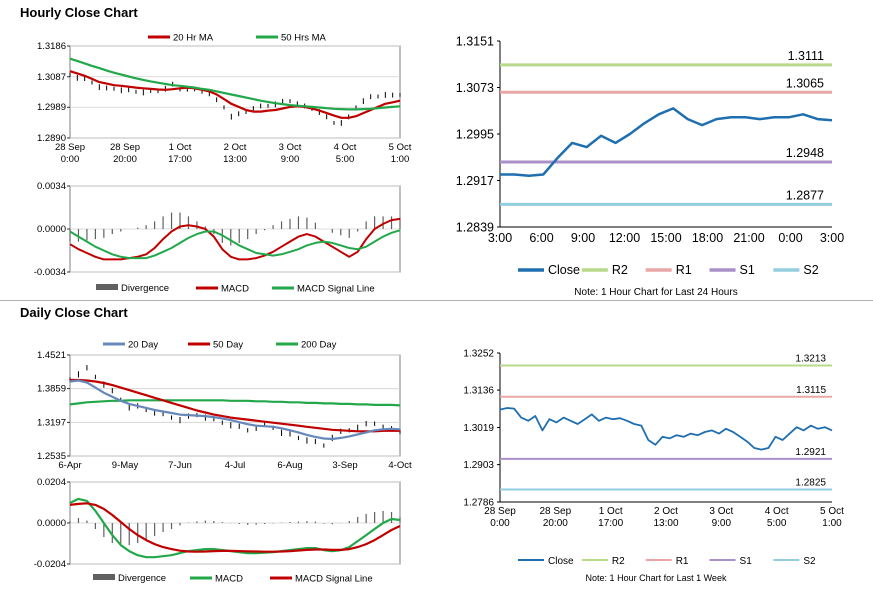  I want to click on section-divider, so click(436, 300).